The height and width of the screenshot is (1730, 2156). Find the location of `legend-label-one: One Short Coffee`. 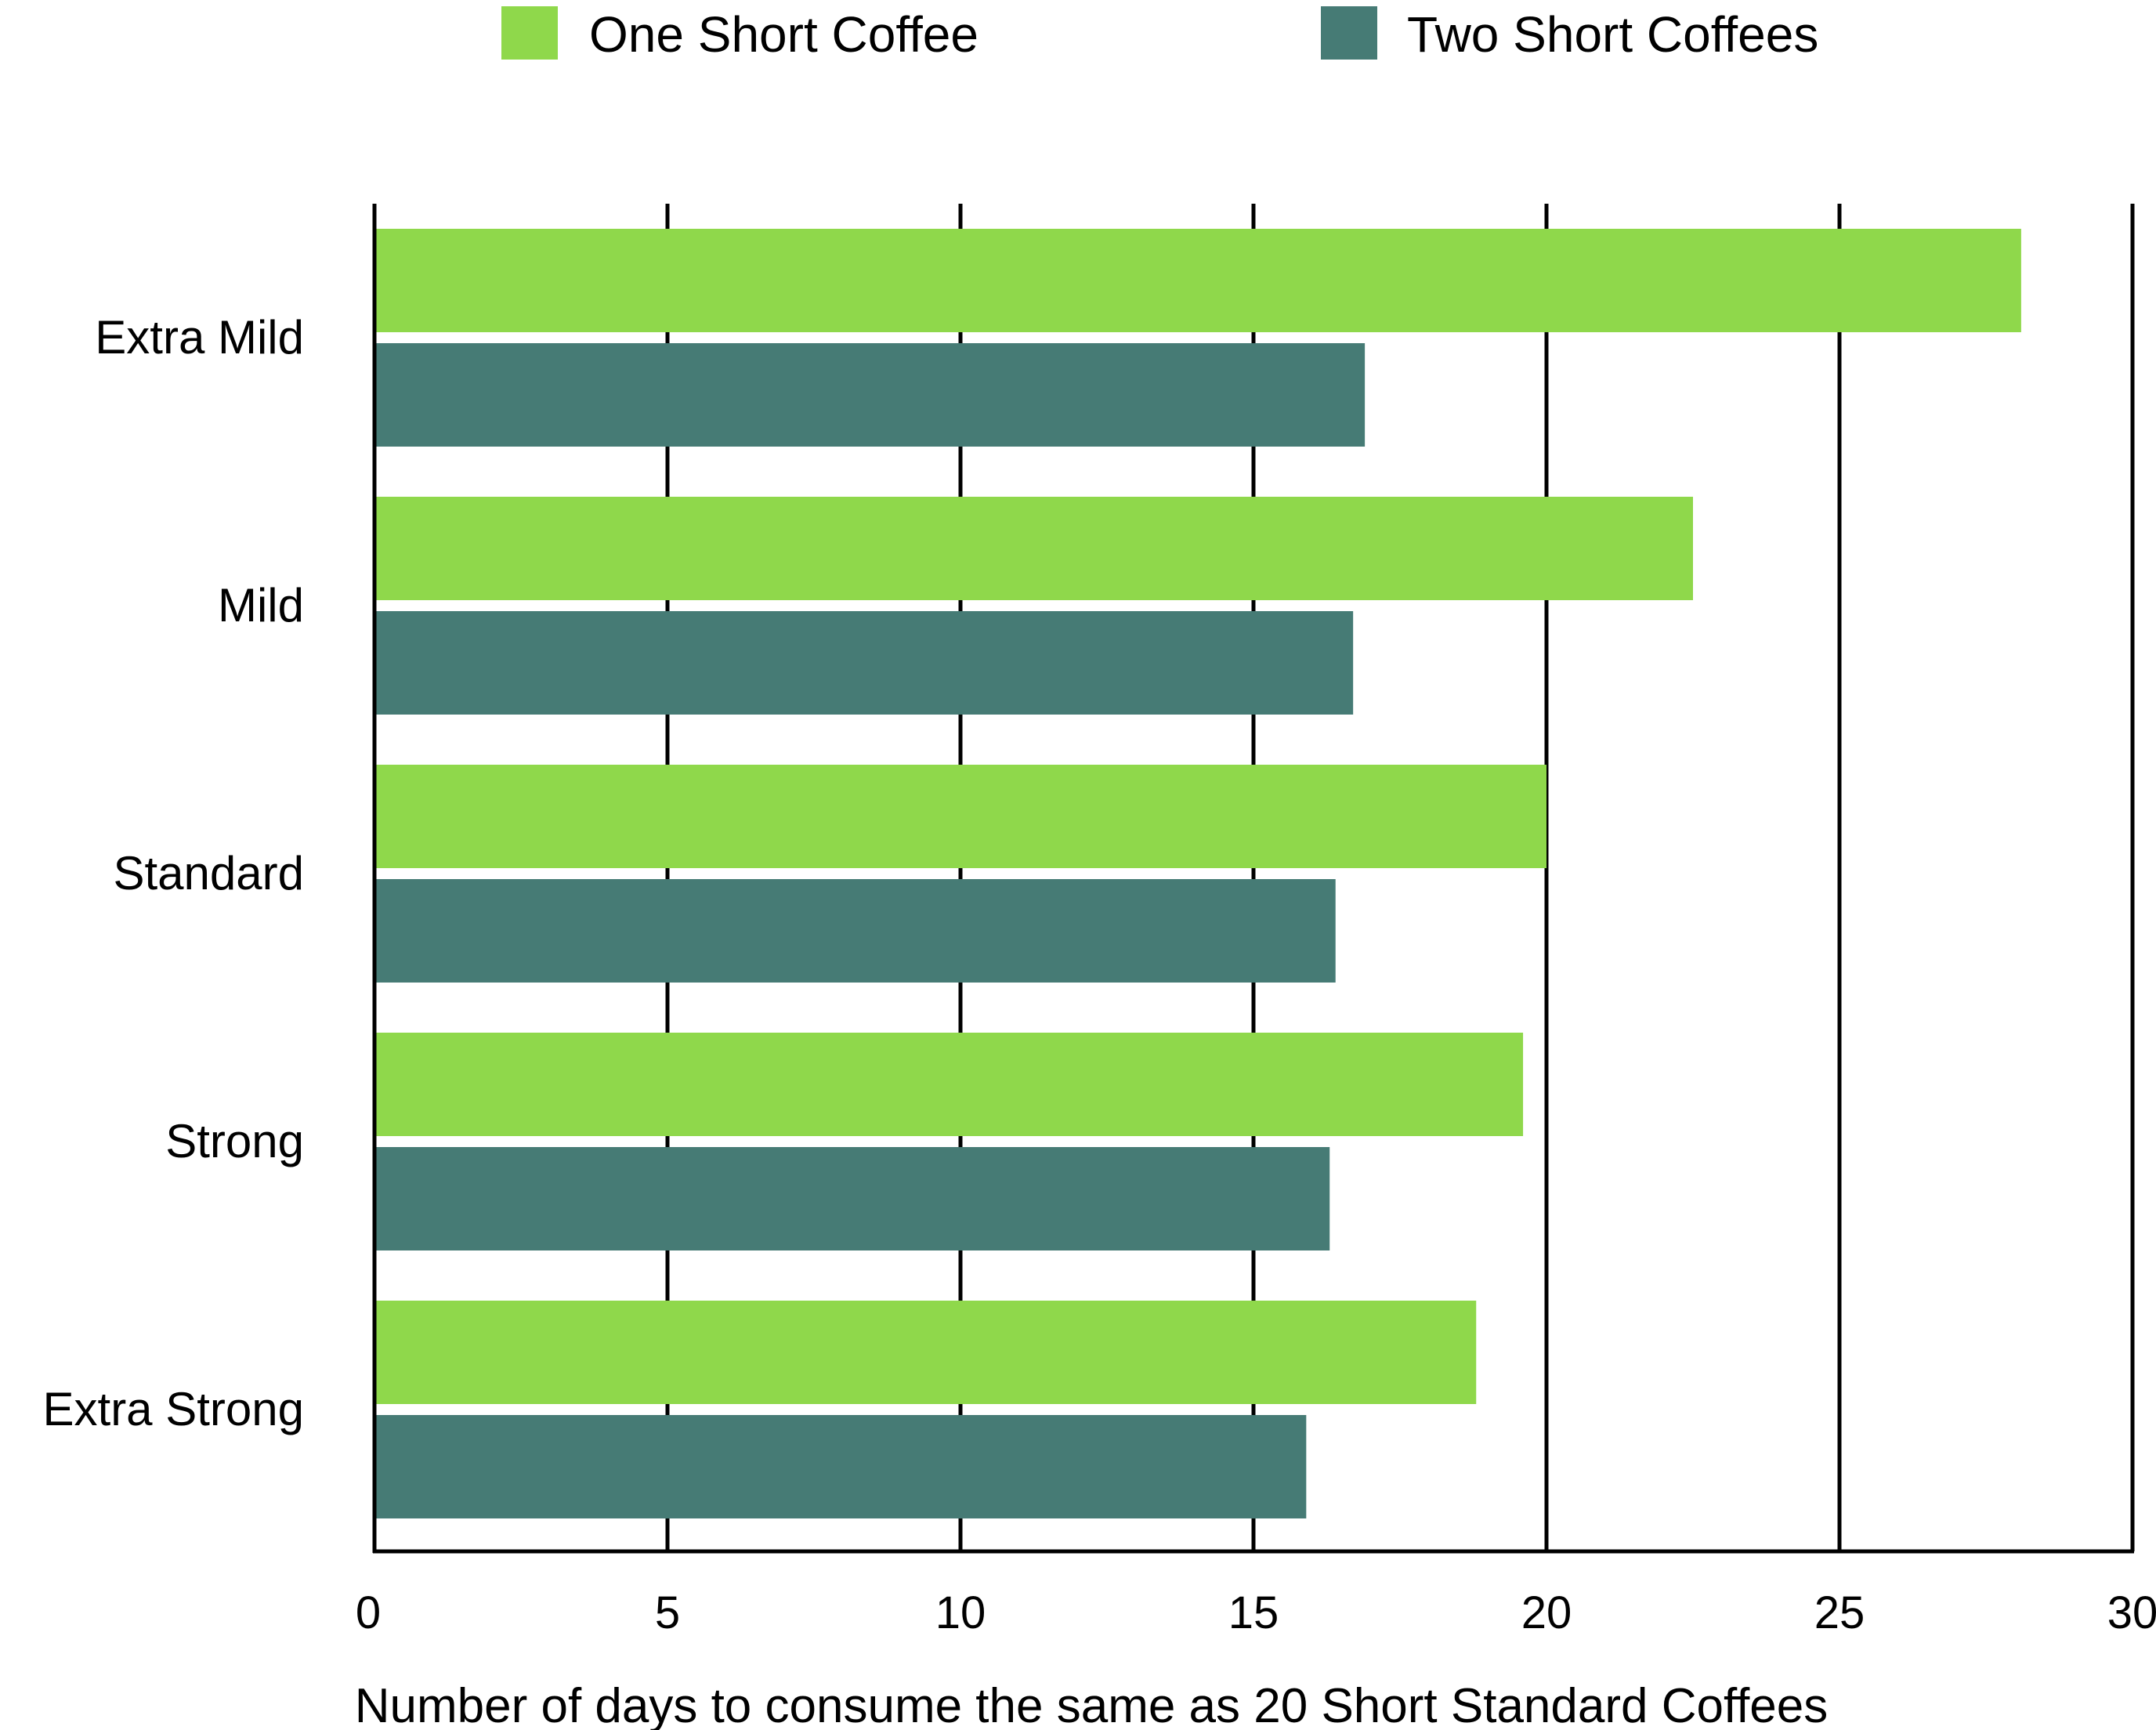

legend-label-one: One Short Coffee is located at coordinates (784, 34).